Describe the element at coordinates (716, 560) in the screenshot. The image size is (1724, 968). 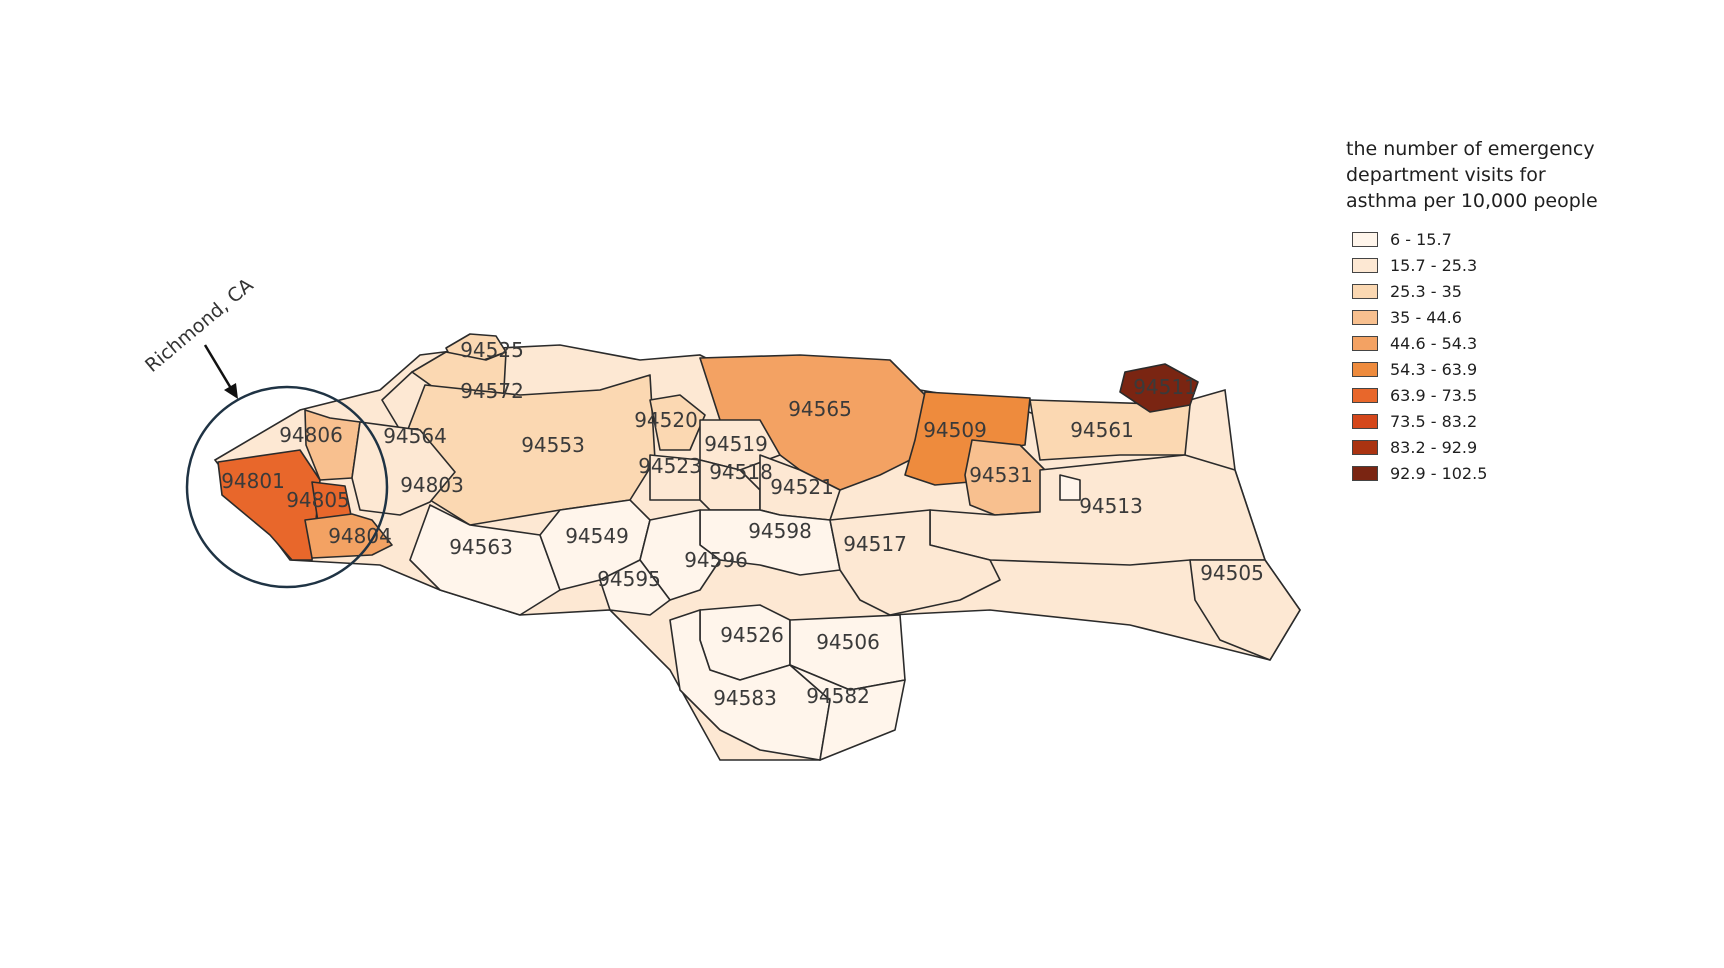
I see `zip-label-94596: 94596` at that location.